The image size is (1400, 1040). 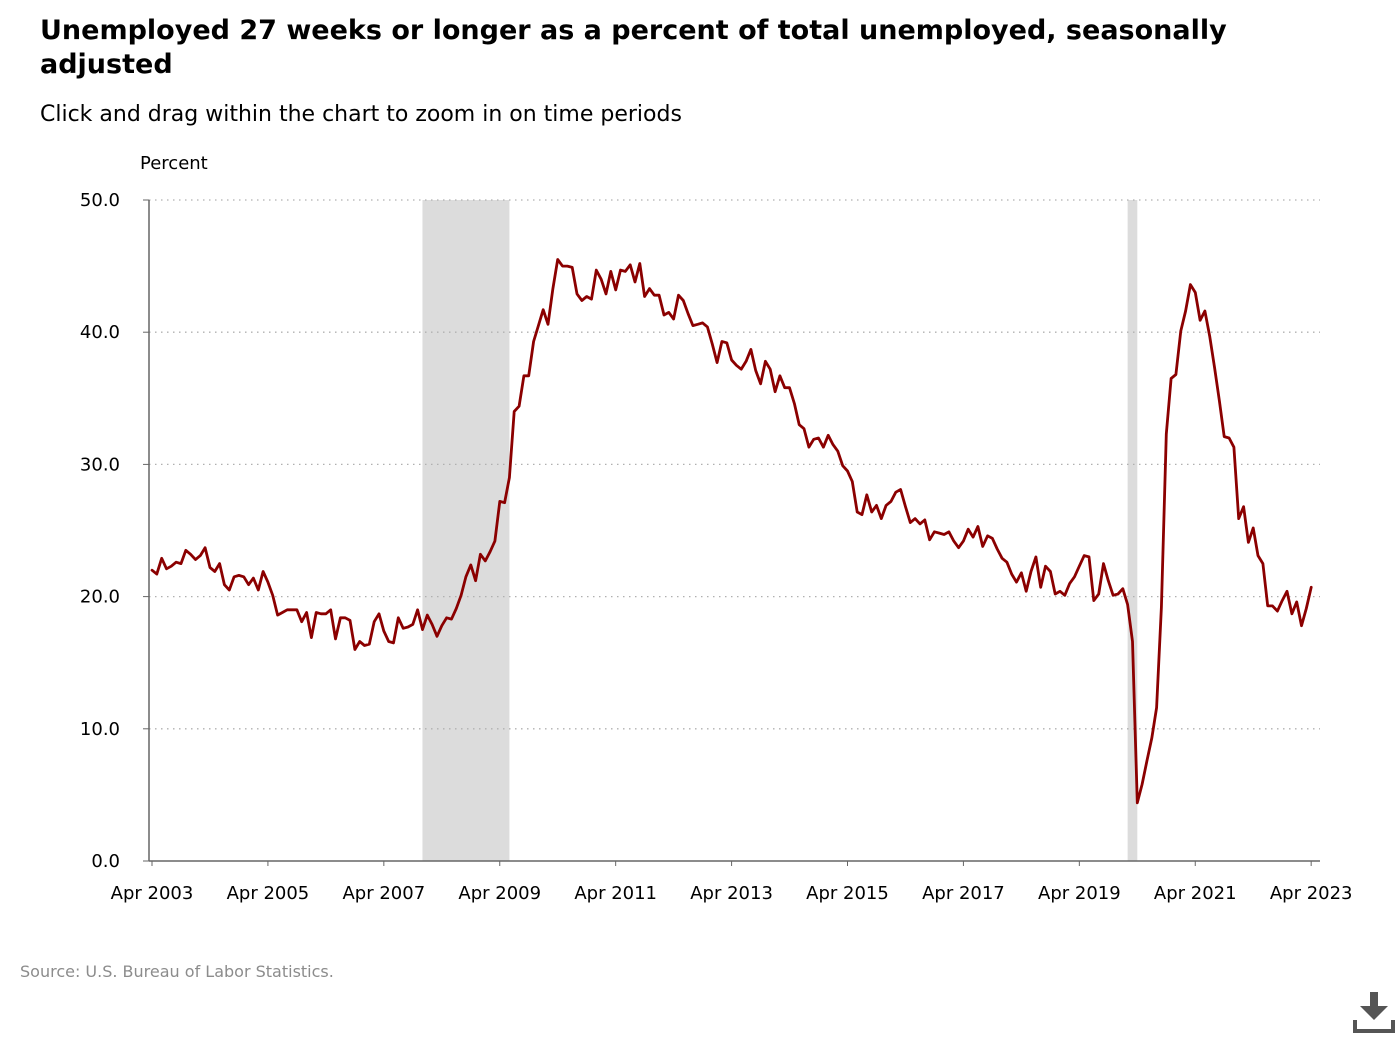 I want to click on x-tick-label: Apr 2009, so click(x=499, y=893).